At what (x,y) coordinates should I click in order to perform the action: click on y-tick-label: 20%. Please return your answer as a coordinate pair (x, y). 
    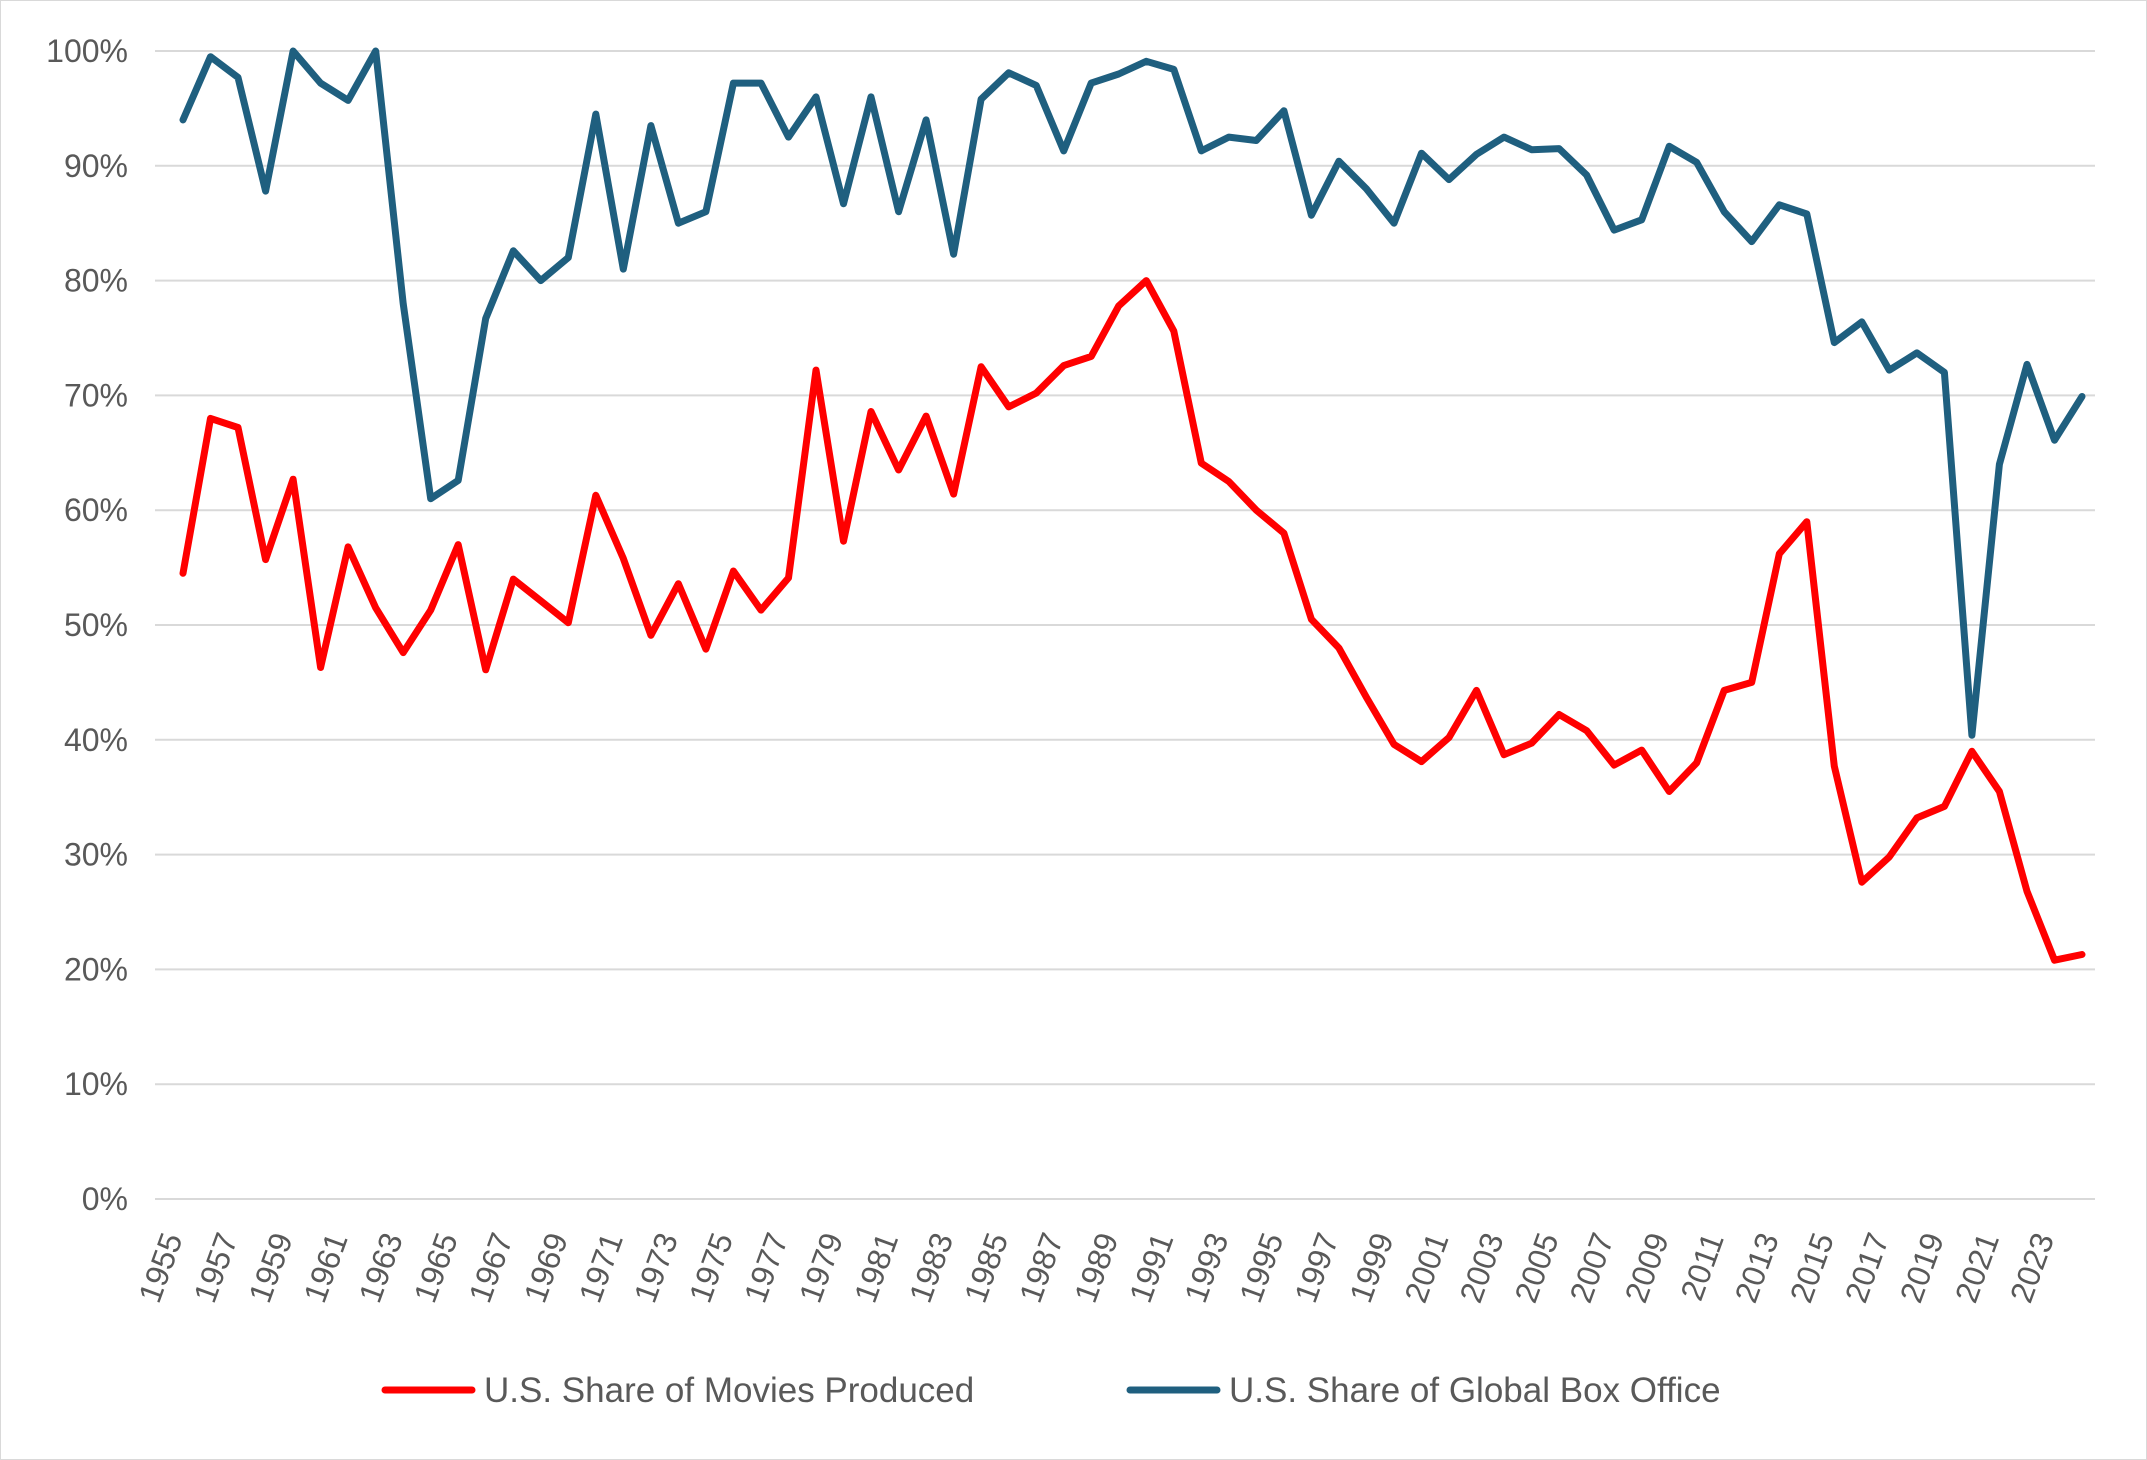
    Looking at the image, I should click on (96, 969).